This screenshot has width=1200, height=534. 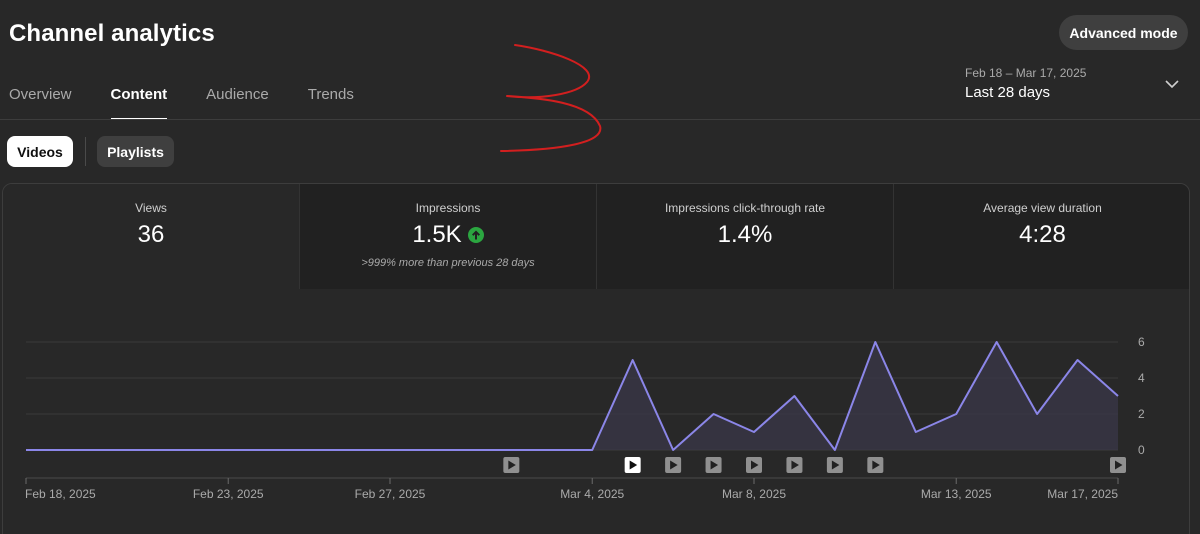 I want to click on metric-value: 1.5K, so click(x=448, y=235).